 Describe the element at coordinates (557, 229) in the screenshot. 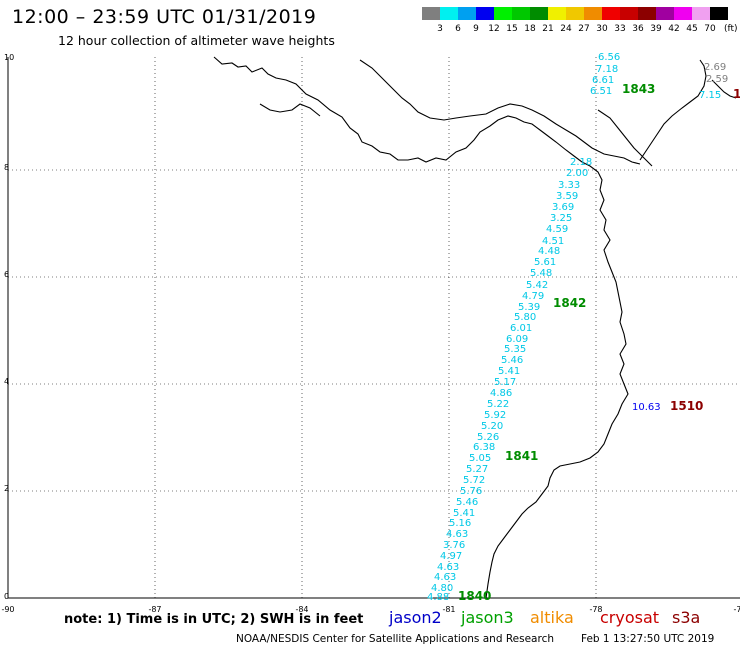

I see `wave-height-reading: 4.59` at that location.